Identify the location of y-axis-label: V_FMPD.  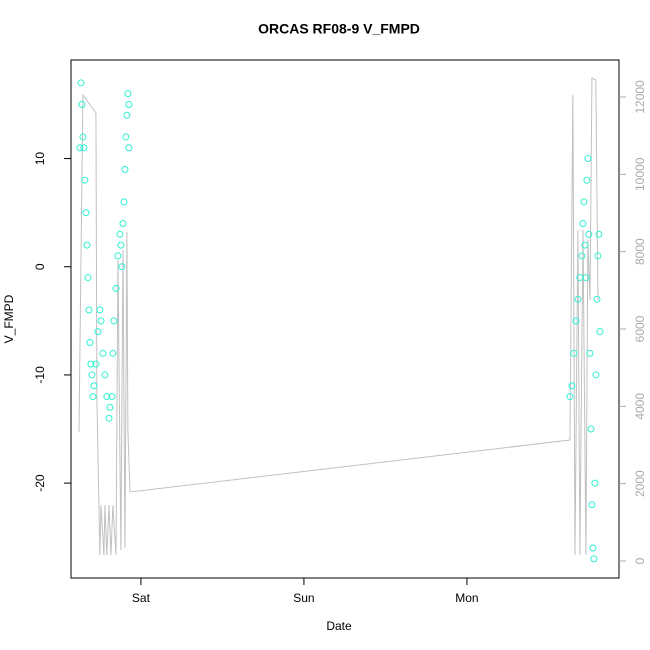
(9, 318).